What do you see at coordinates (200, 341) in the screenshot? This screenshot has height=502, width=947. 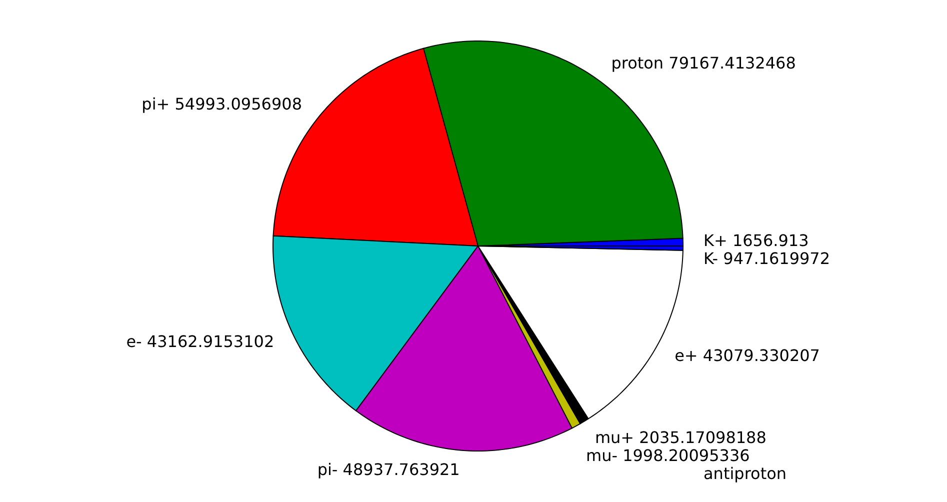 I see `slice-label: e- 43162.9153102` at bounding box center [200, 341].